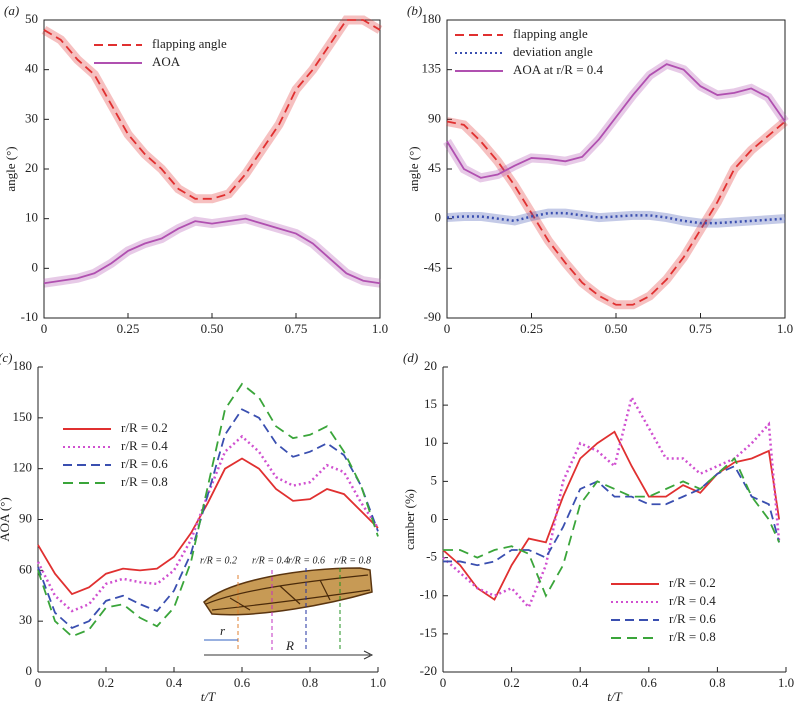  What do you see at coordinates (270, 560) in the screenshot?
I see `annotation: r/R = 0.4` at bounding box center [270, 560].